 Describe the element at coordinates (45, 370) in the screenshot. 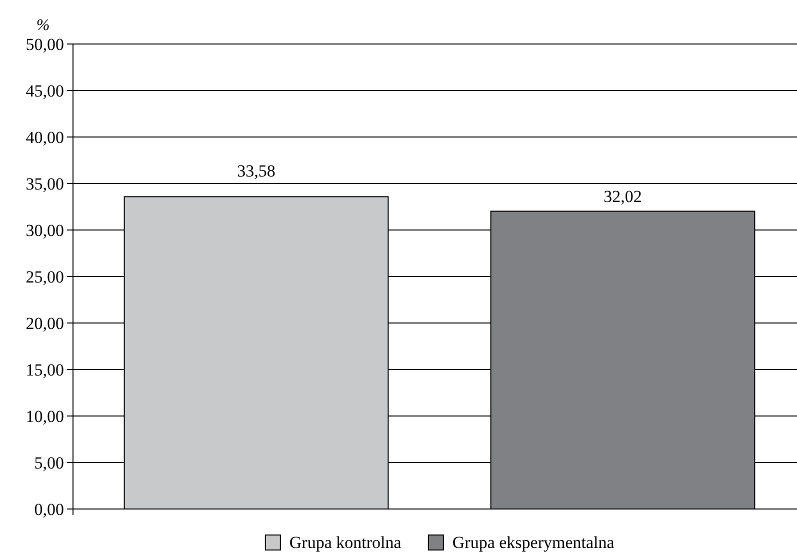

I see `y-tick-label: 15,00` at that location.